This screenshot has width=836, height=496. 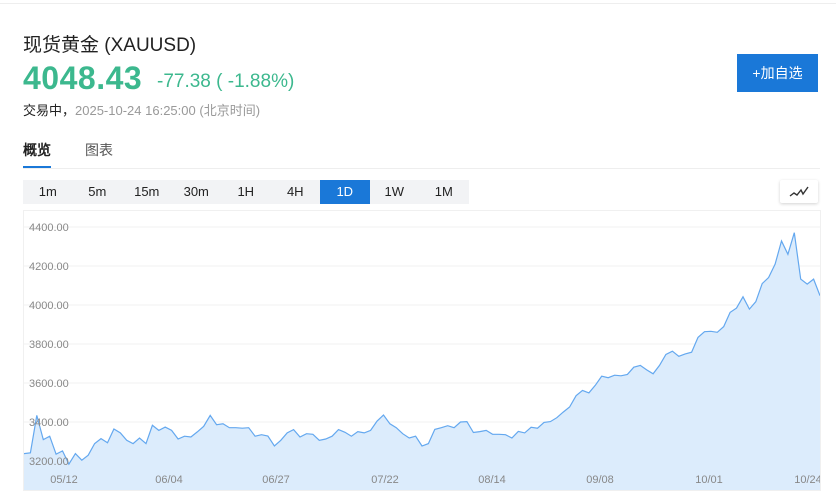 What do you see at coordinates (295, 191) in the screenshot?
I see `period-4h: 4H` at bounding box center [295, 191].